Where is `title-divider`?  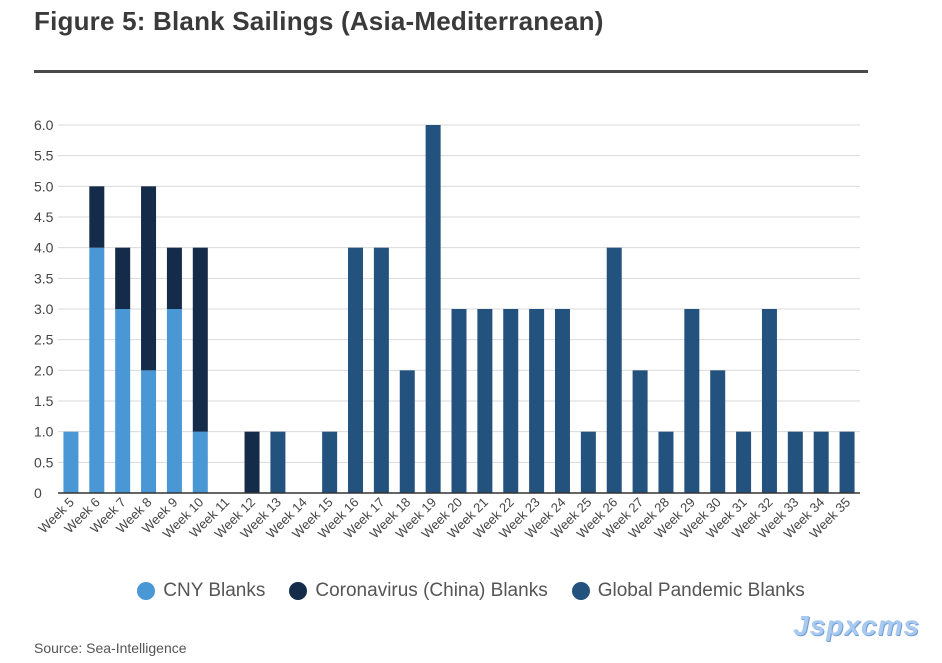
title-divider is located at coordinates (451, 71).